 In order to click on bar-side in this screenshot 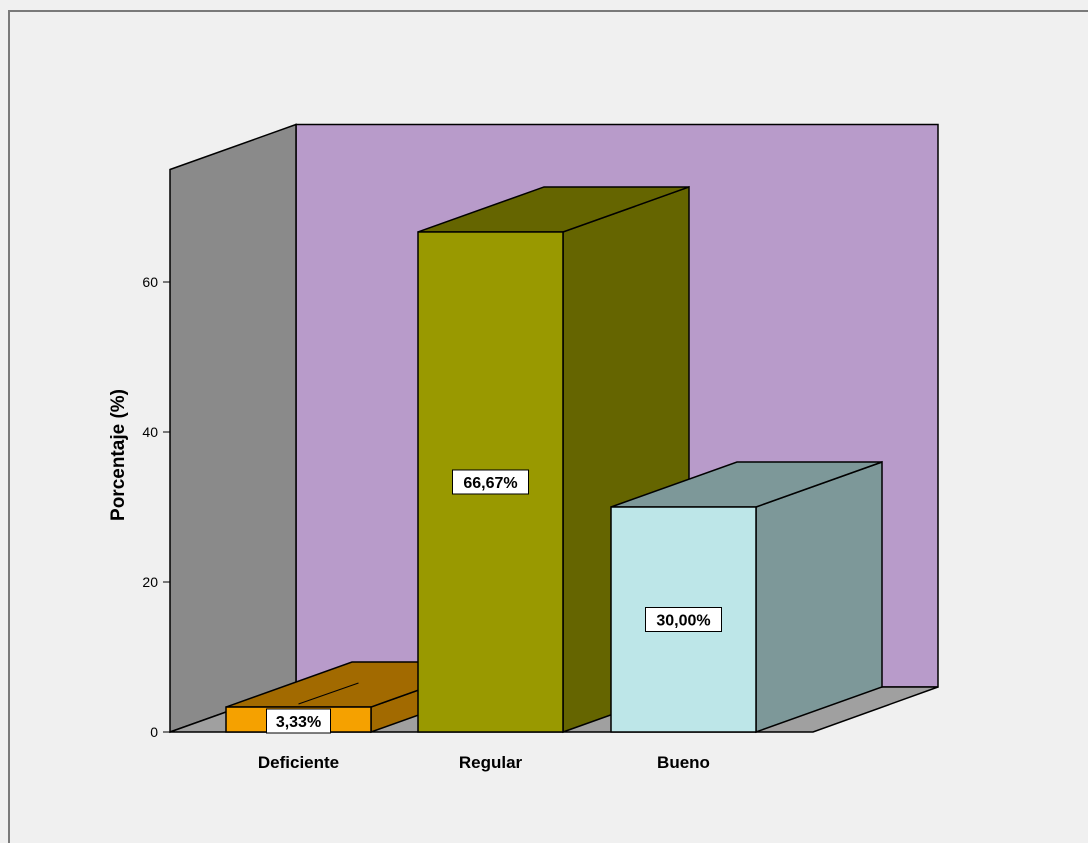, I will do `click(819, 597)`.